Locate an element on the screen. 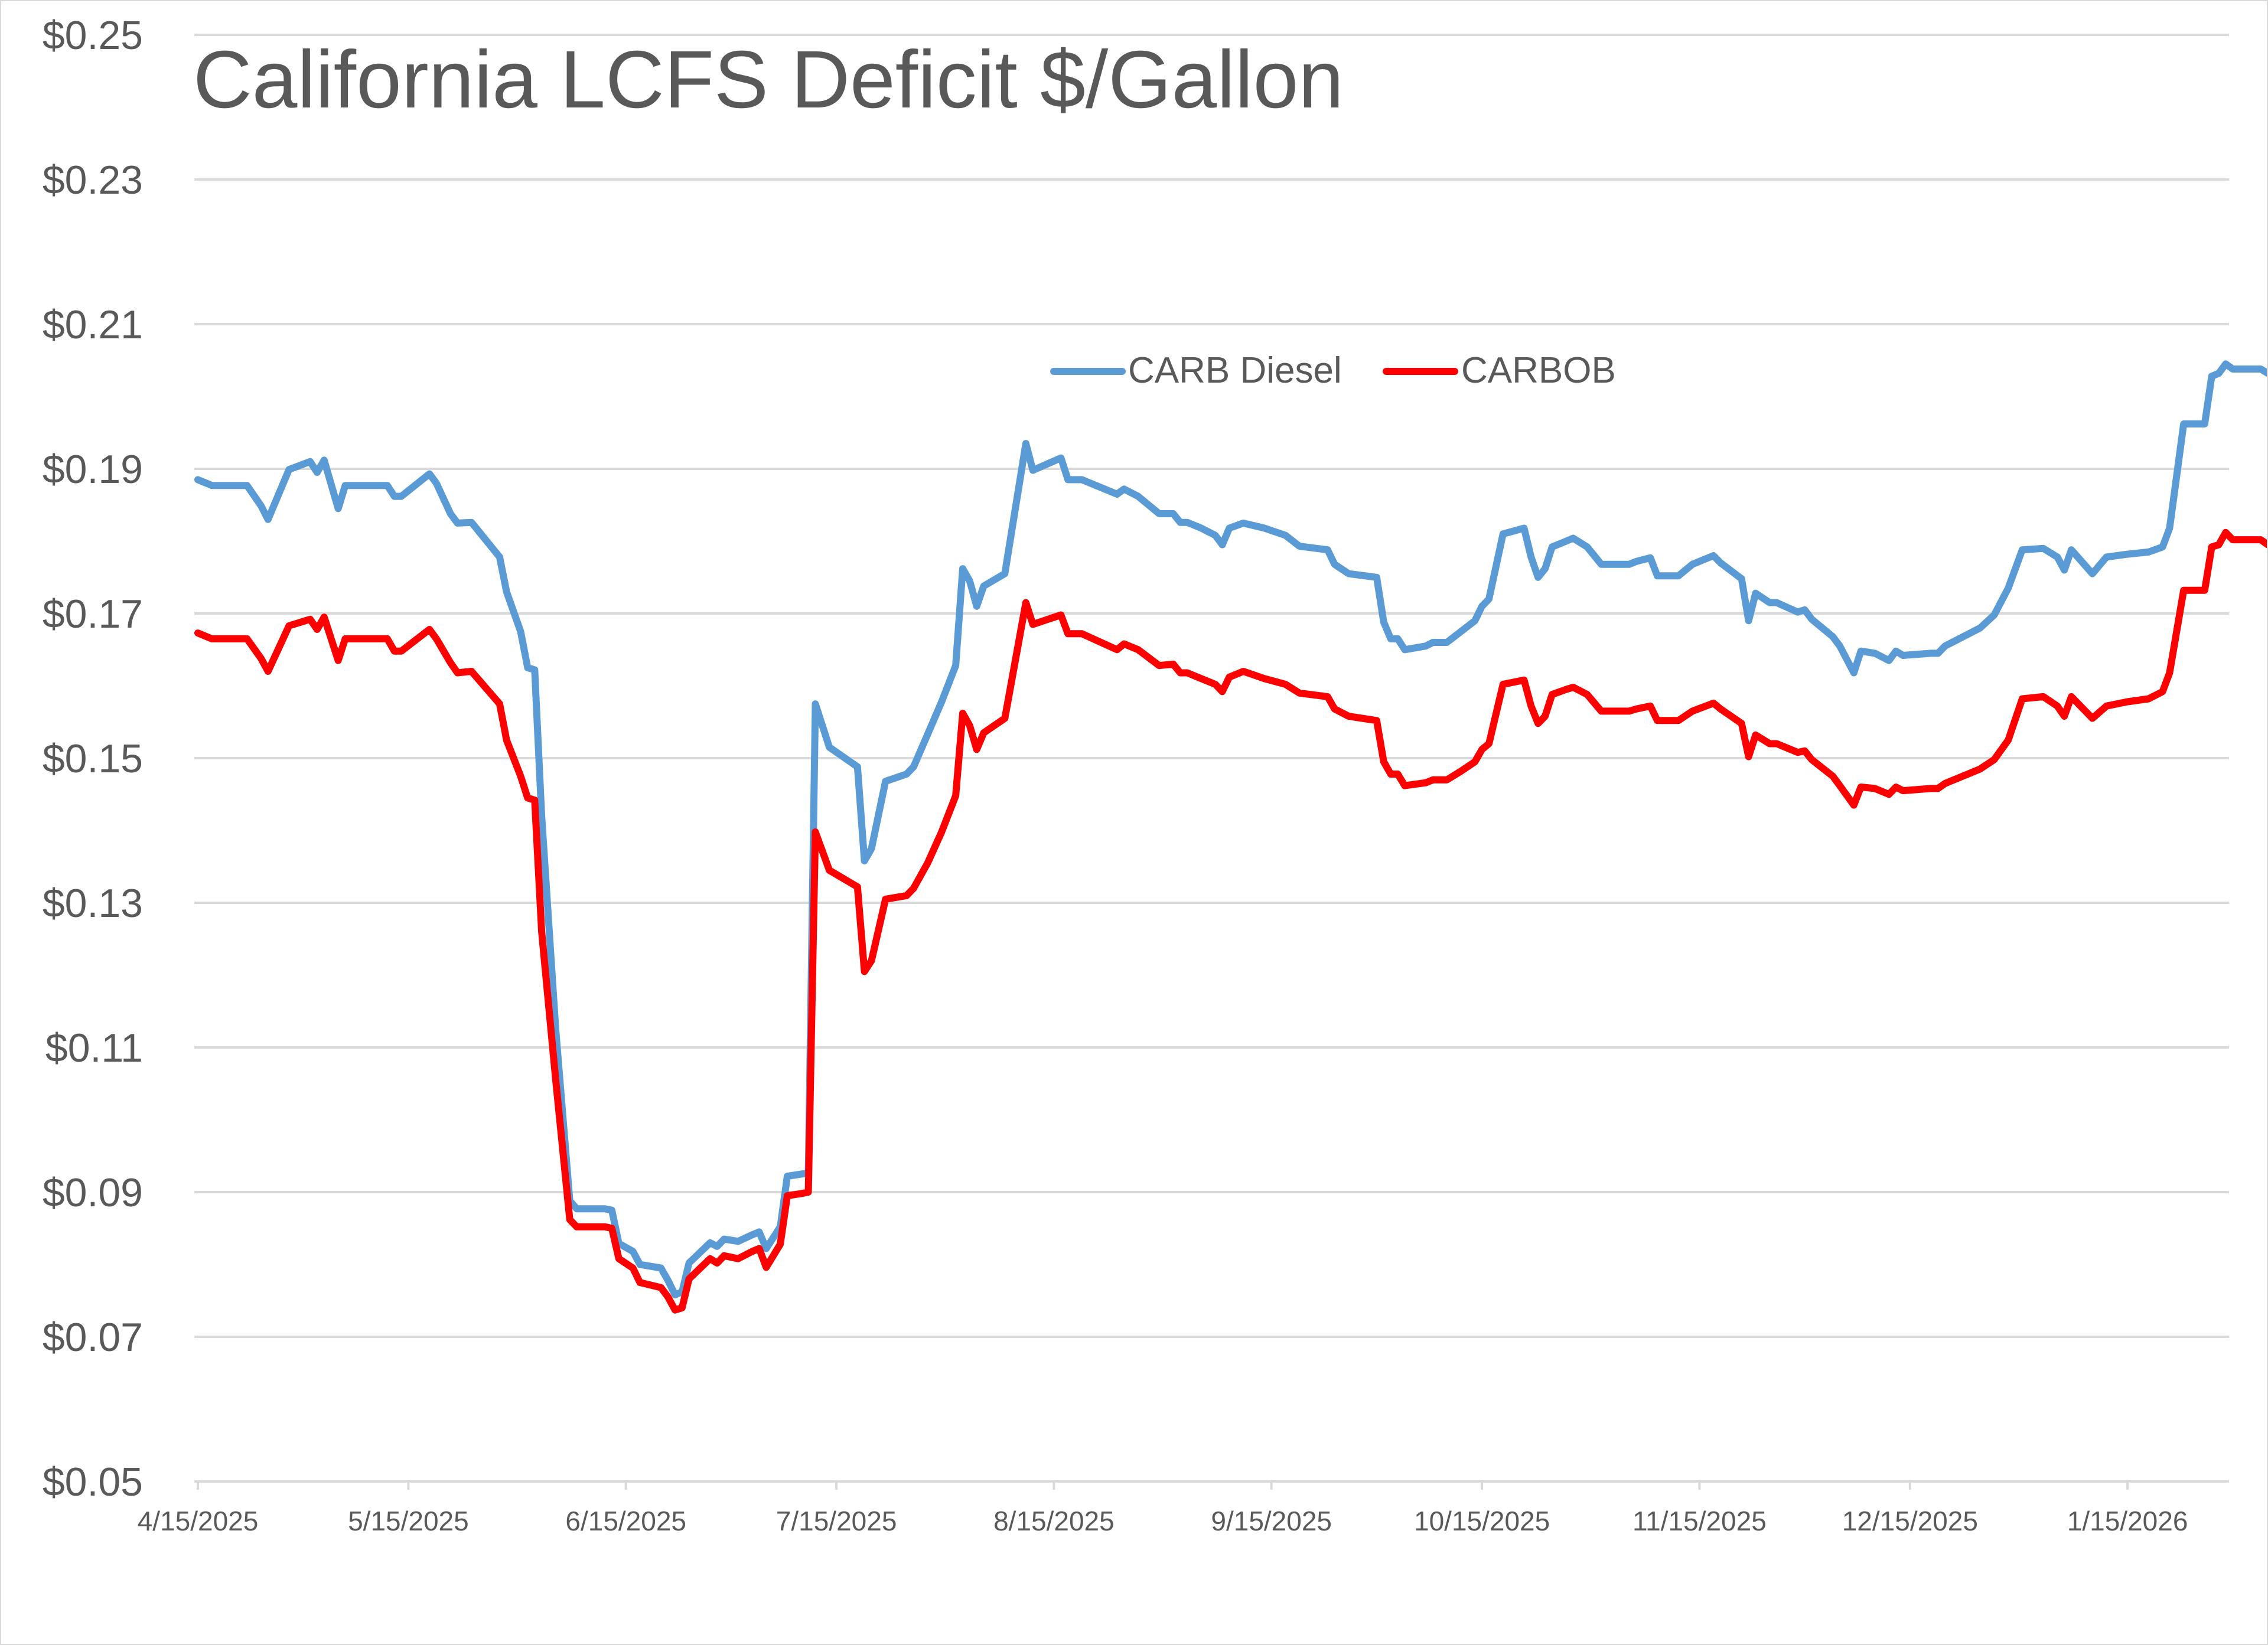 Image resolution: width=2268 pixels, height=1645 pixels. x-tick-label: 5/15/2025 is located at coordinates (408, 1521).